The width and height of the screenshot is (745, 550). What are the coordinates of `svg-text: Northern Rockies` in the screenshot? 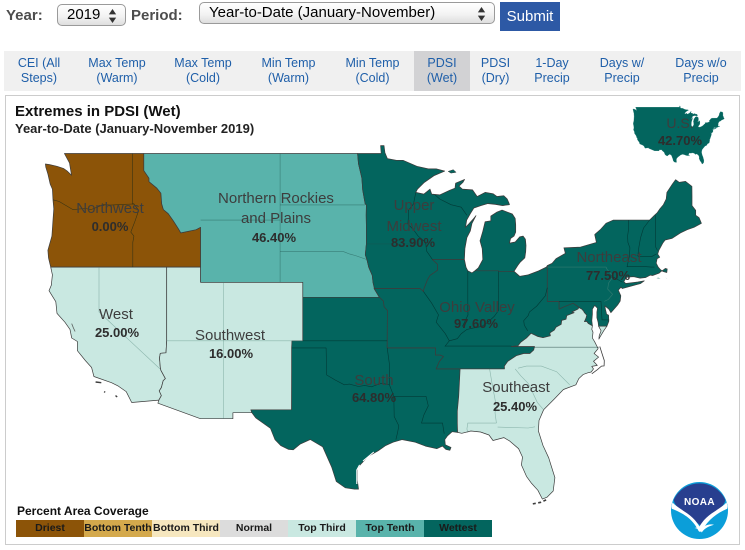 It's located at (276, 198).